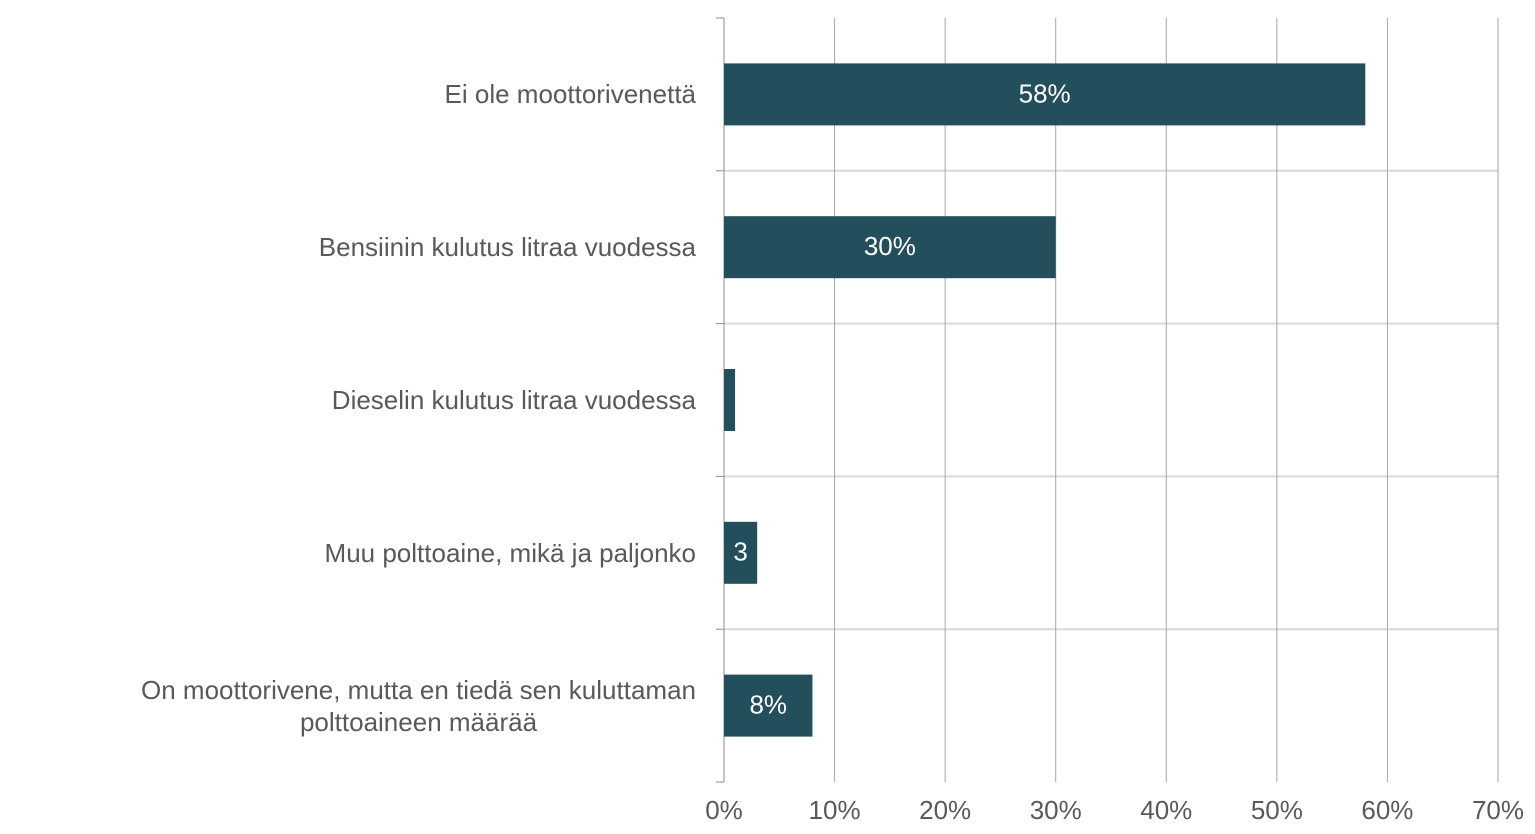 This screenshot has width=1535, height=834. I want to click on category-label: Muu polttoaine, mikä ja paljonko, so click(510, 552).